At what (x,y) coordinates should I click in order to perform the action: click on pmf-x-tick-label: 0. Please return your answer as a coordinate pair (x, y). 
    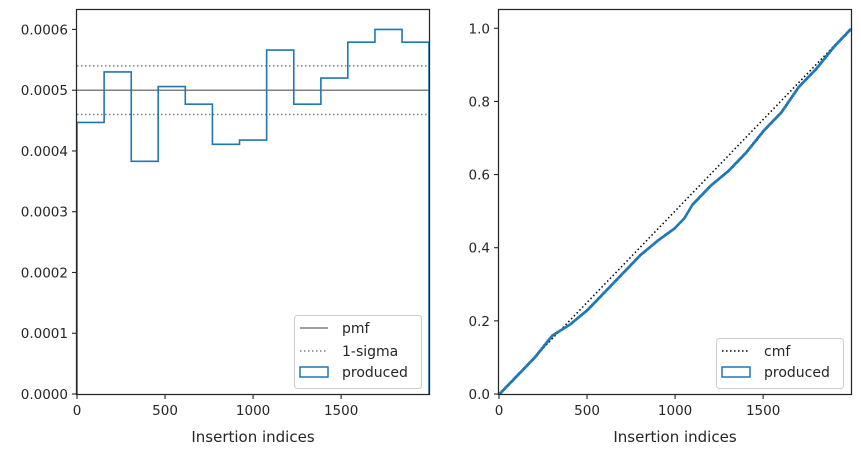
    Looking at the image, I should click on (77, 411).